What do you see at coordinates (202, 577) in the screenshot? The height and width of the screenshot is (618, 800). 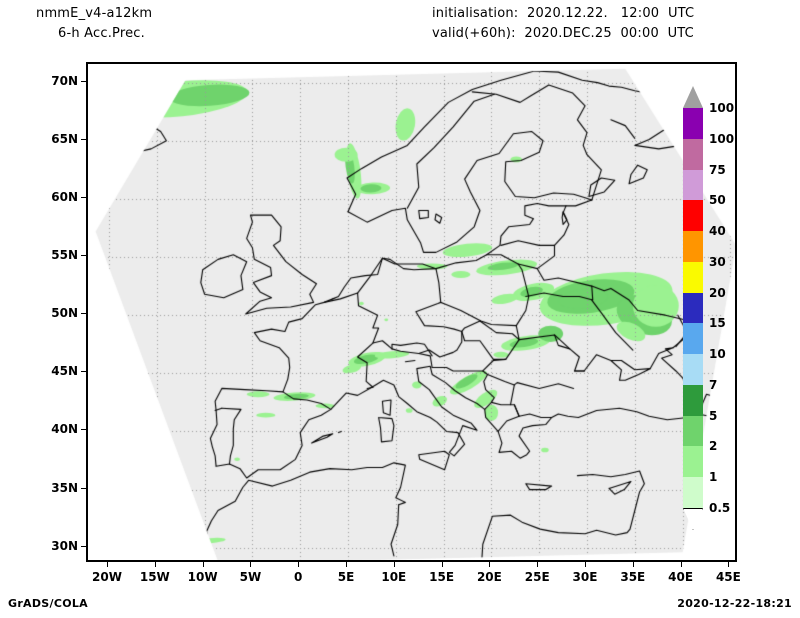 I see `lon-tick-label: 10W` at bounding box center [202, 577].